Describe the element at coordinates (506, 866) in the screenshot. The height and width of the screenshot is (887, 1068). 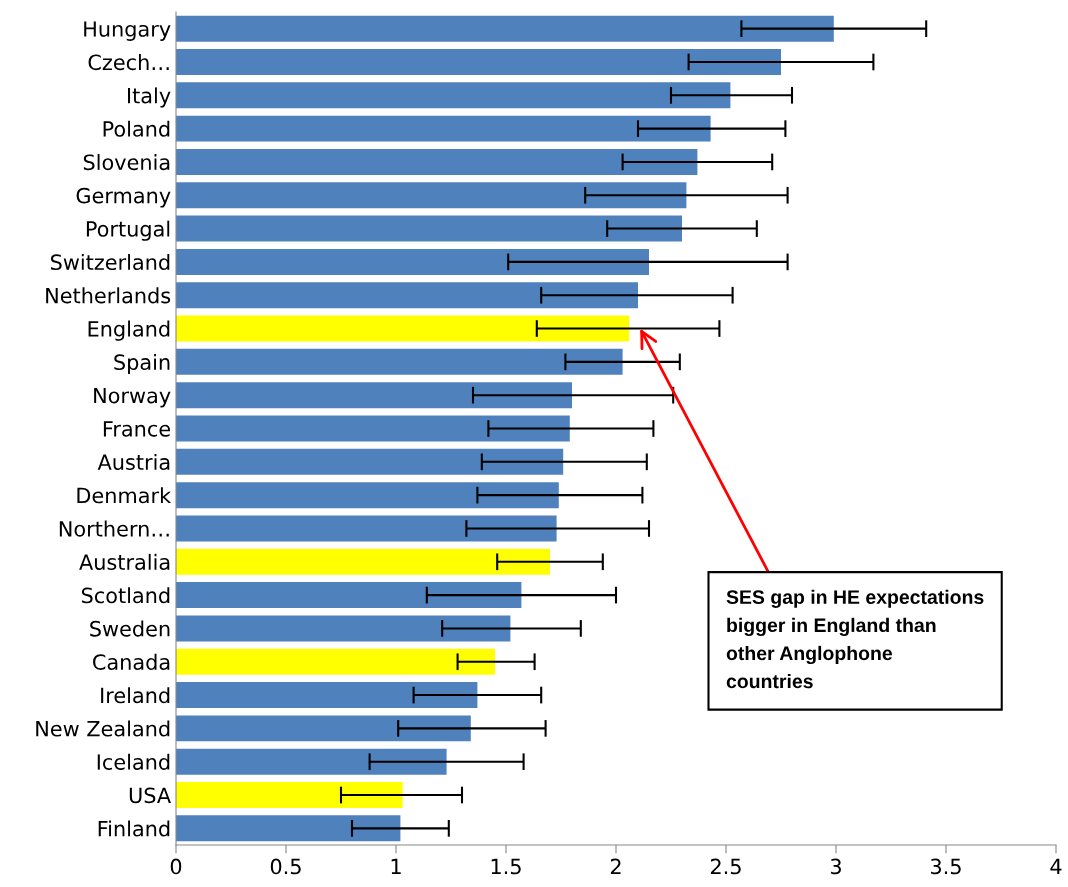
I see `x-tick-label: 1.5` at that location.